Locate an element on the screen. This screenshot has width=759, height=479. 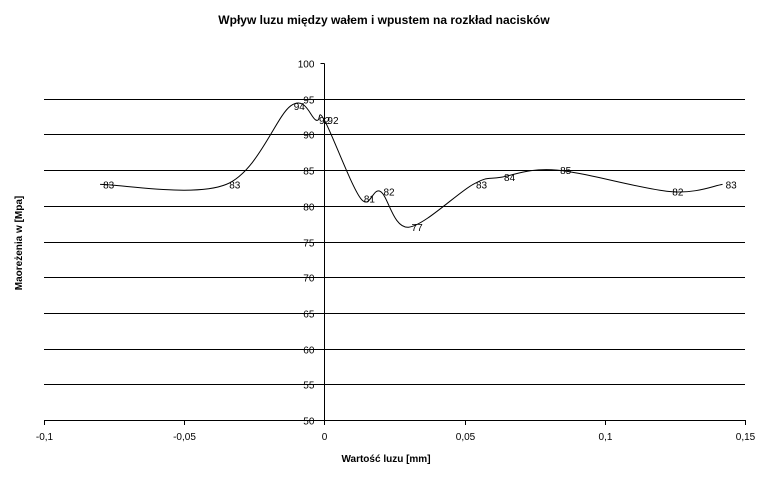
y-tick-label: 70 is located at coordinates (309, 279).